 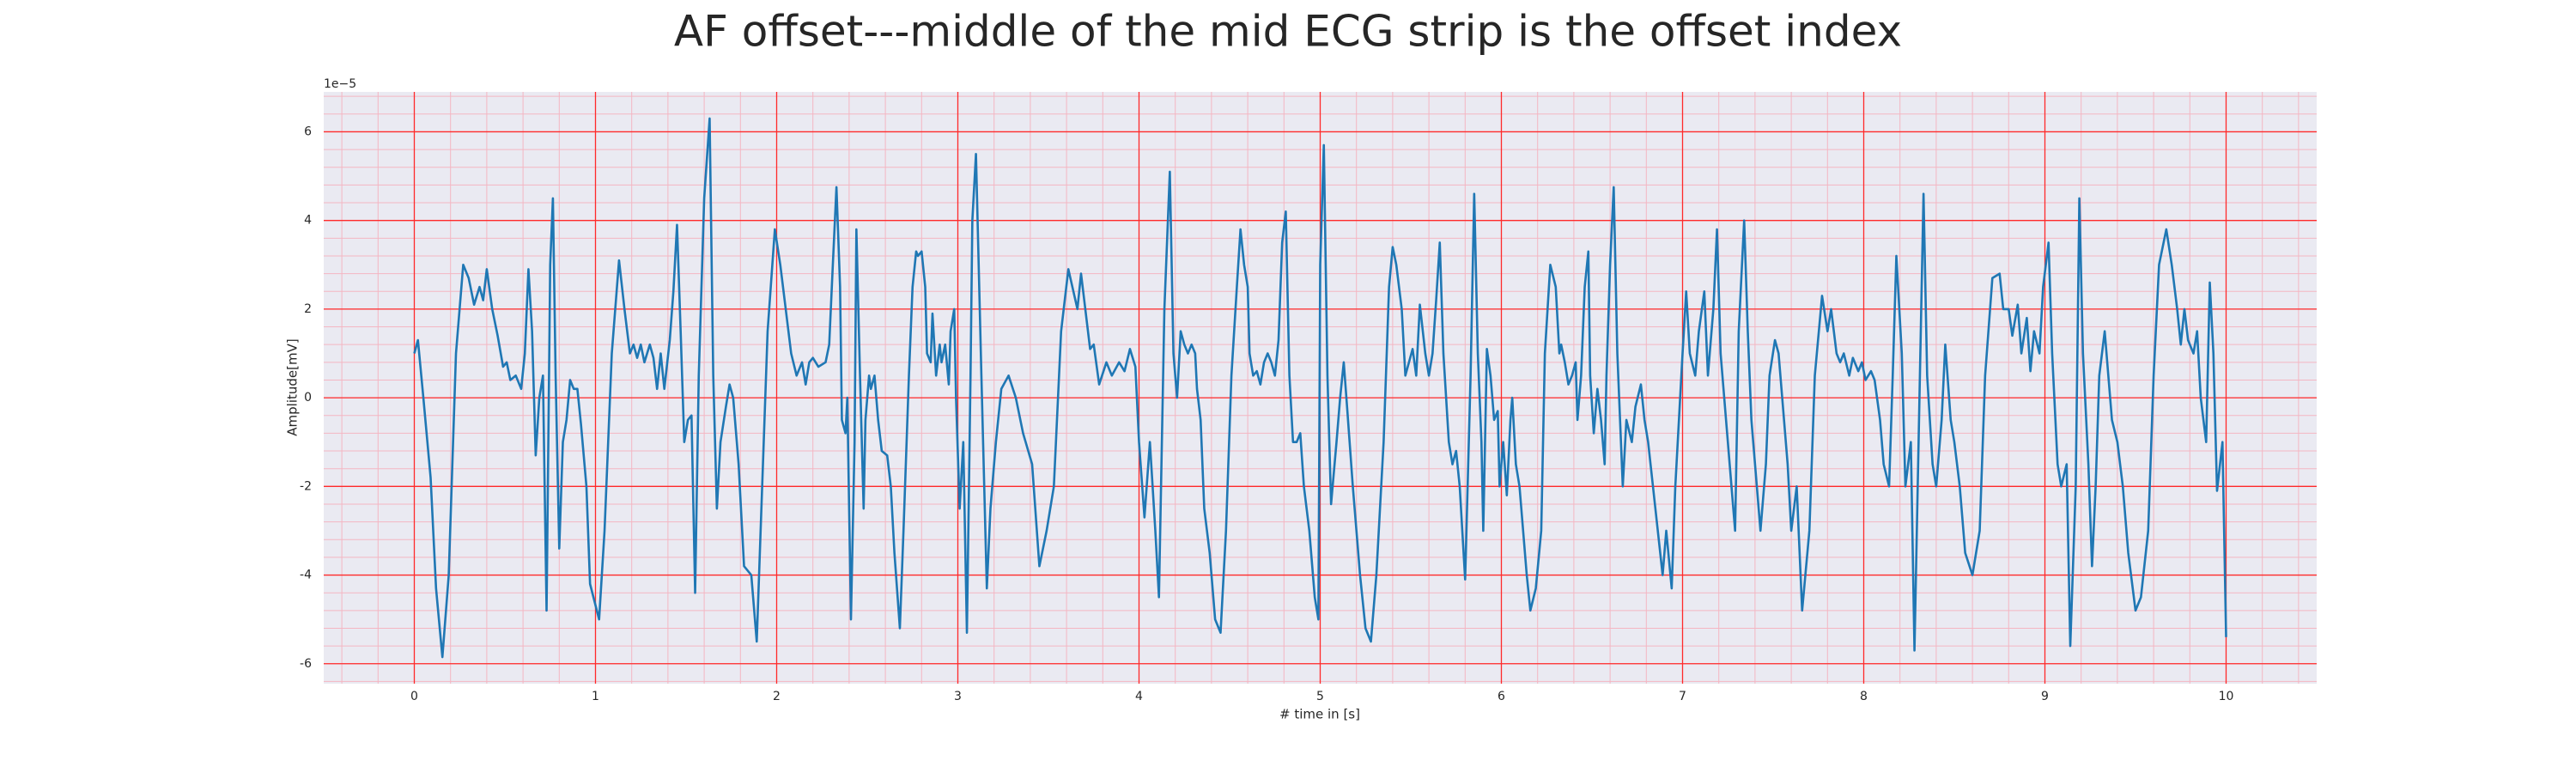 I want to click on y-tick-label: -4, so click(x=306, y=575).